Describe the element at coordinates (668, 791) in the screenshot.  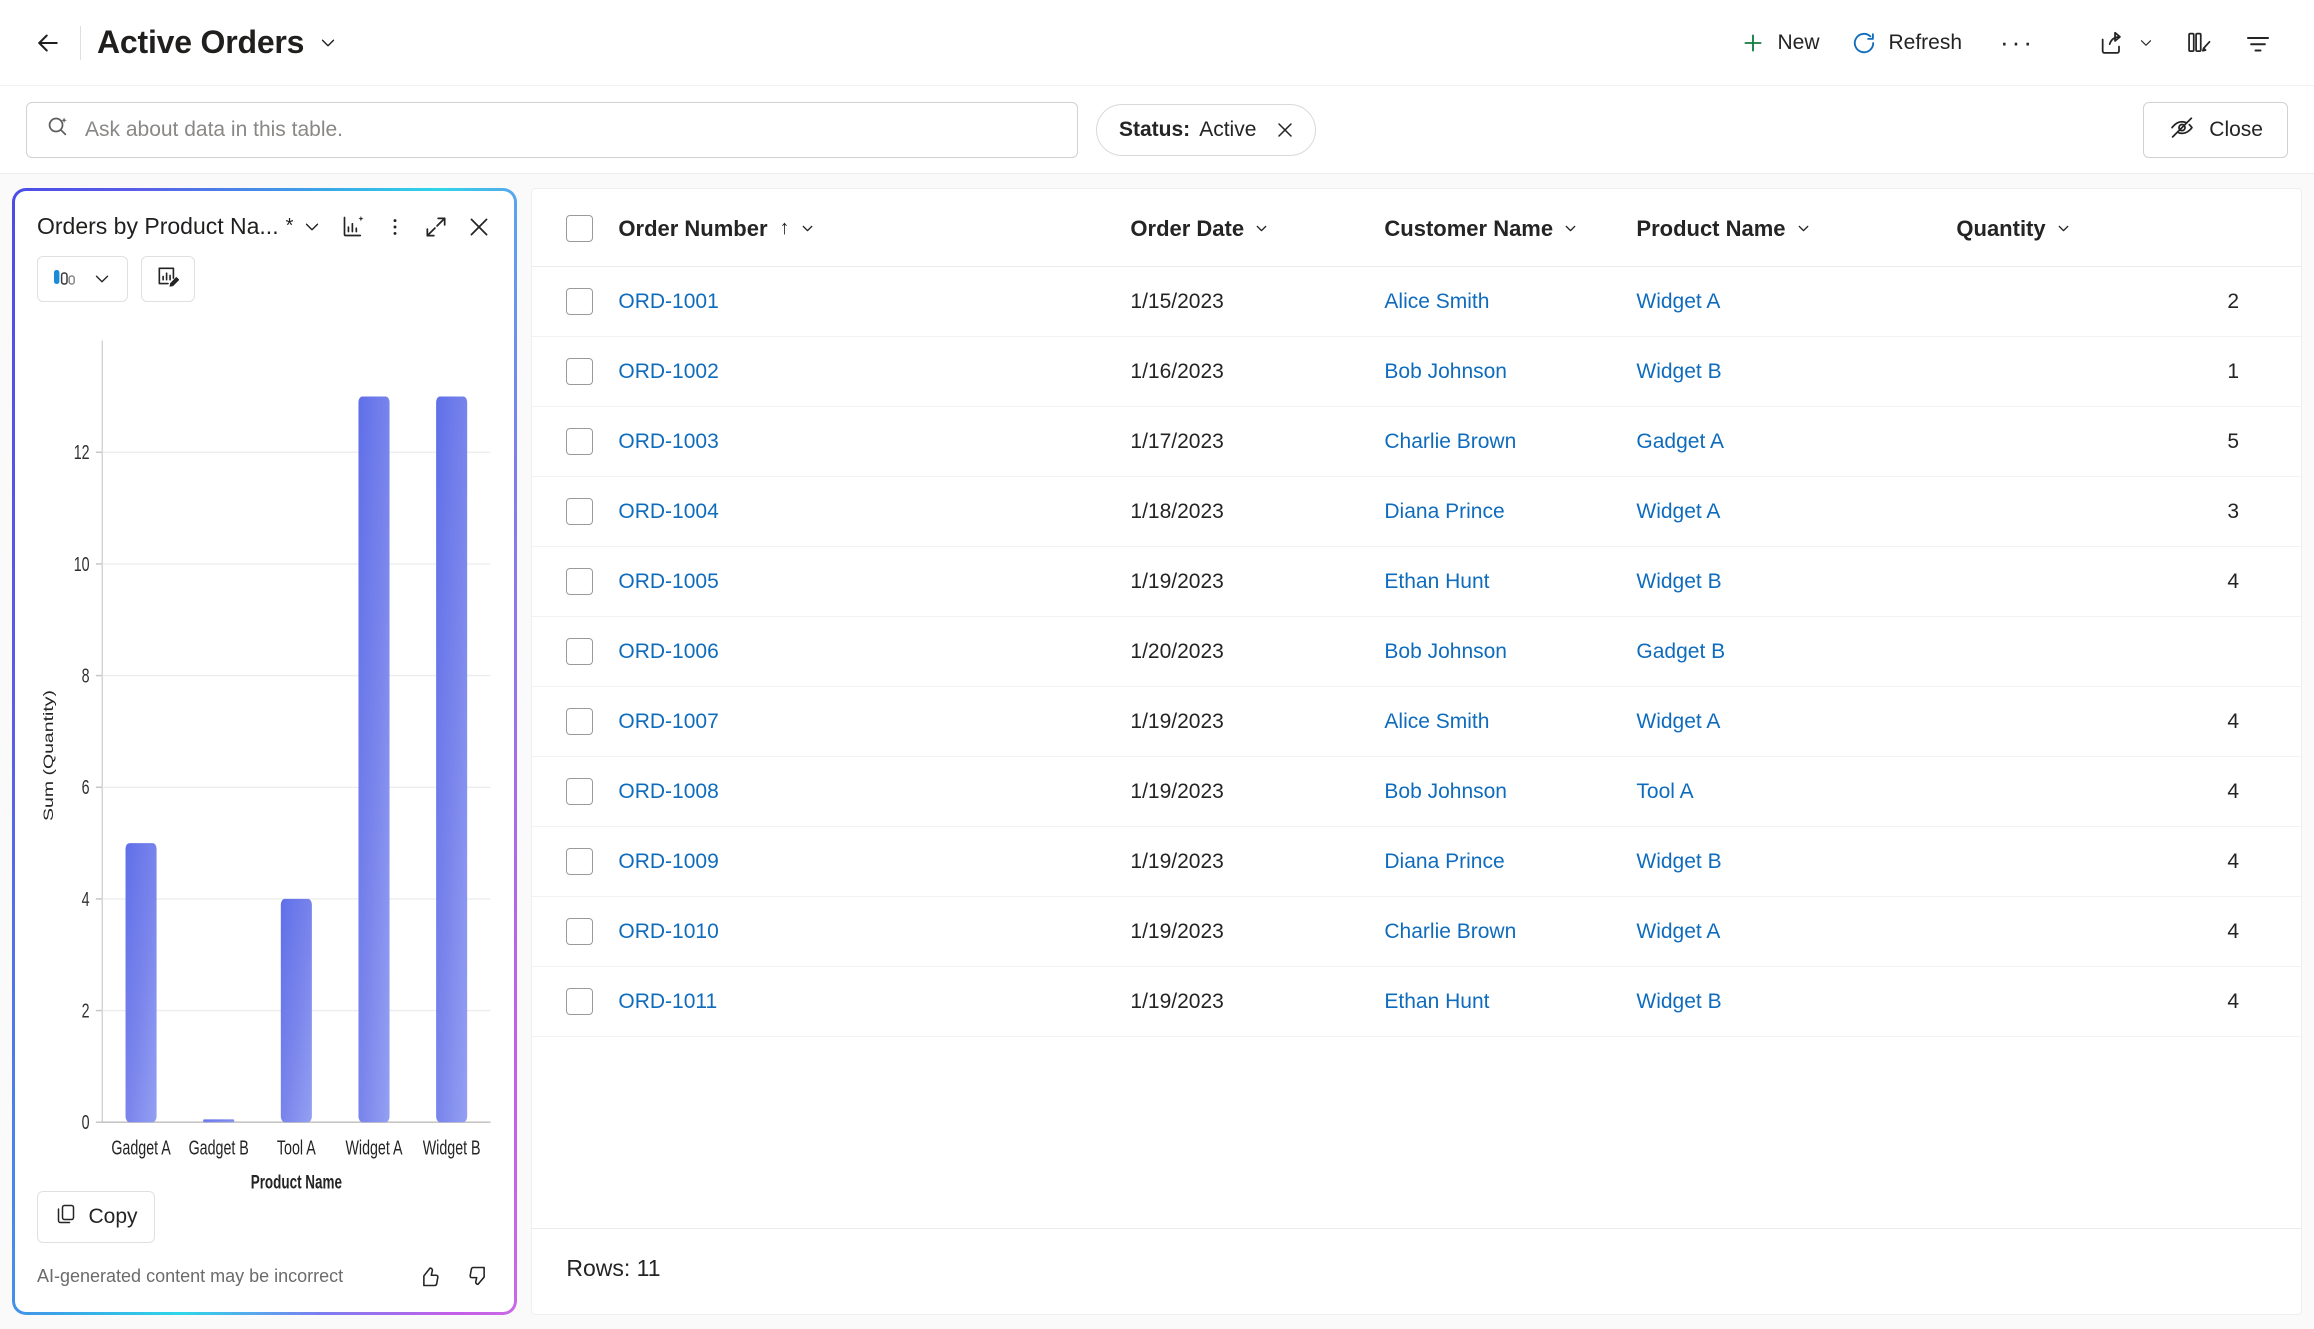
I see `order-number-link: ORD-1008` at that location.